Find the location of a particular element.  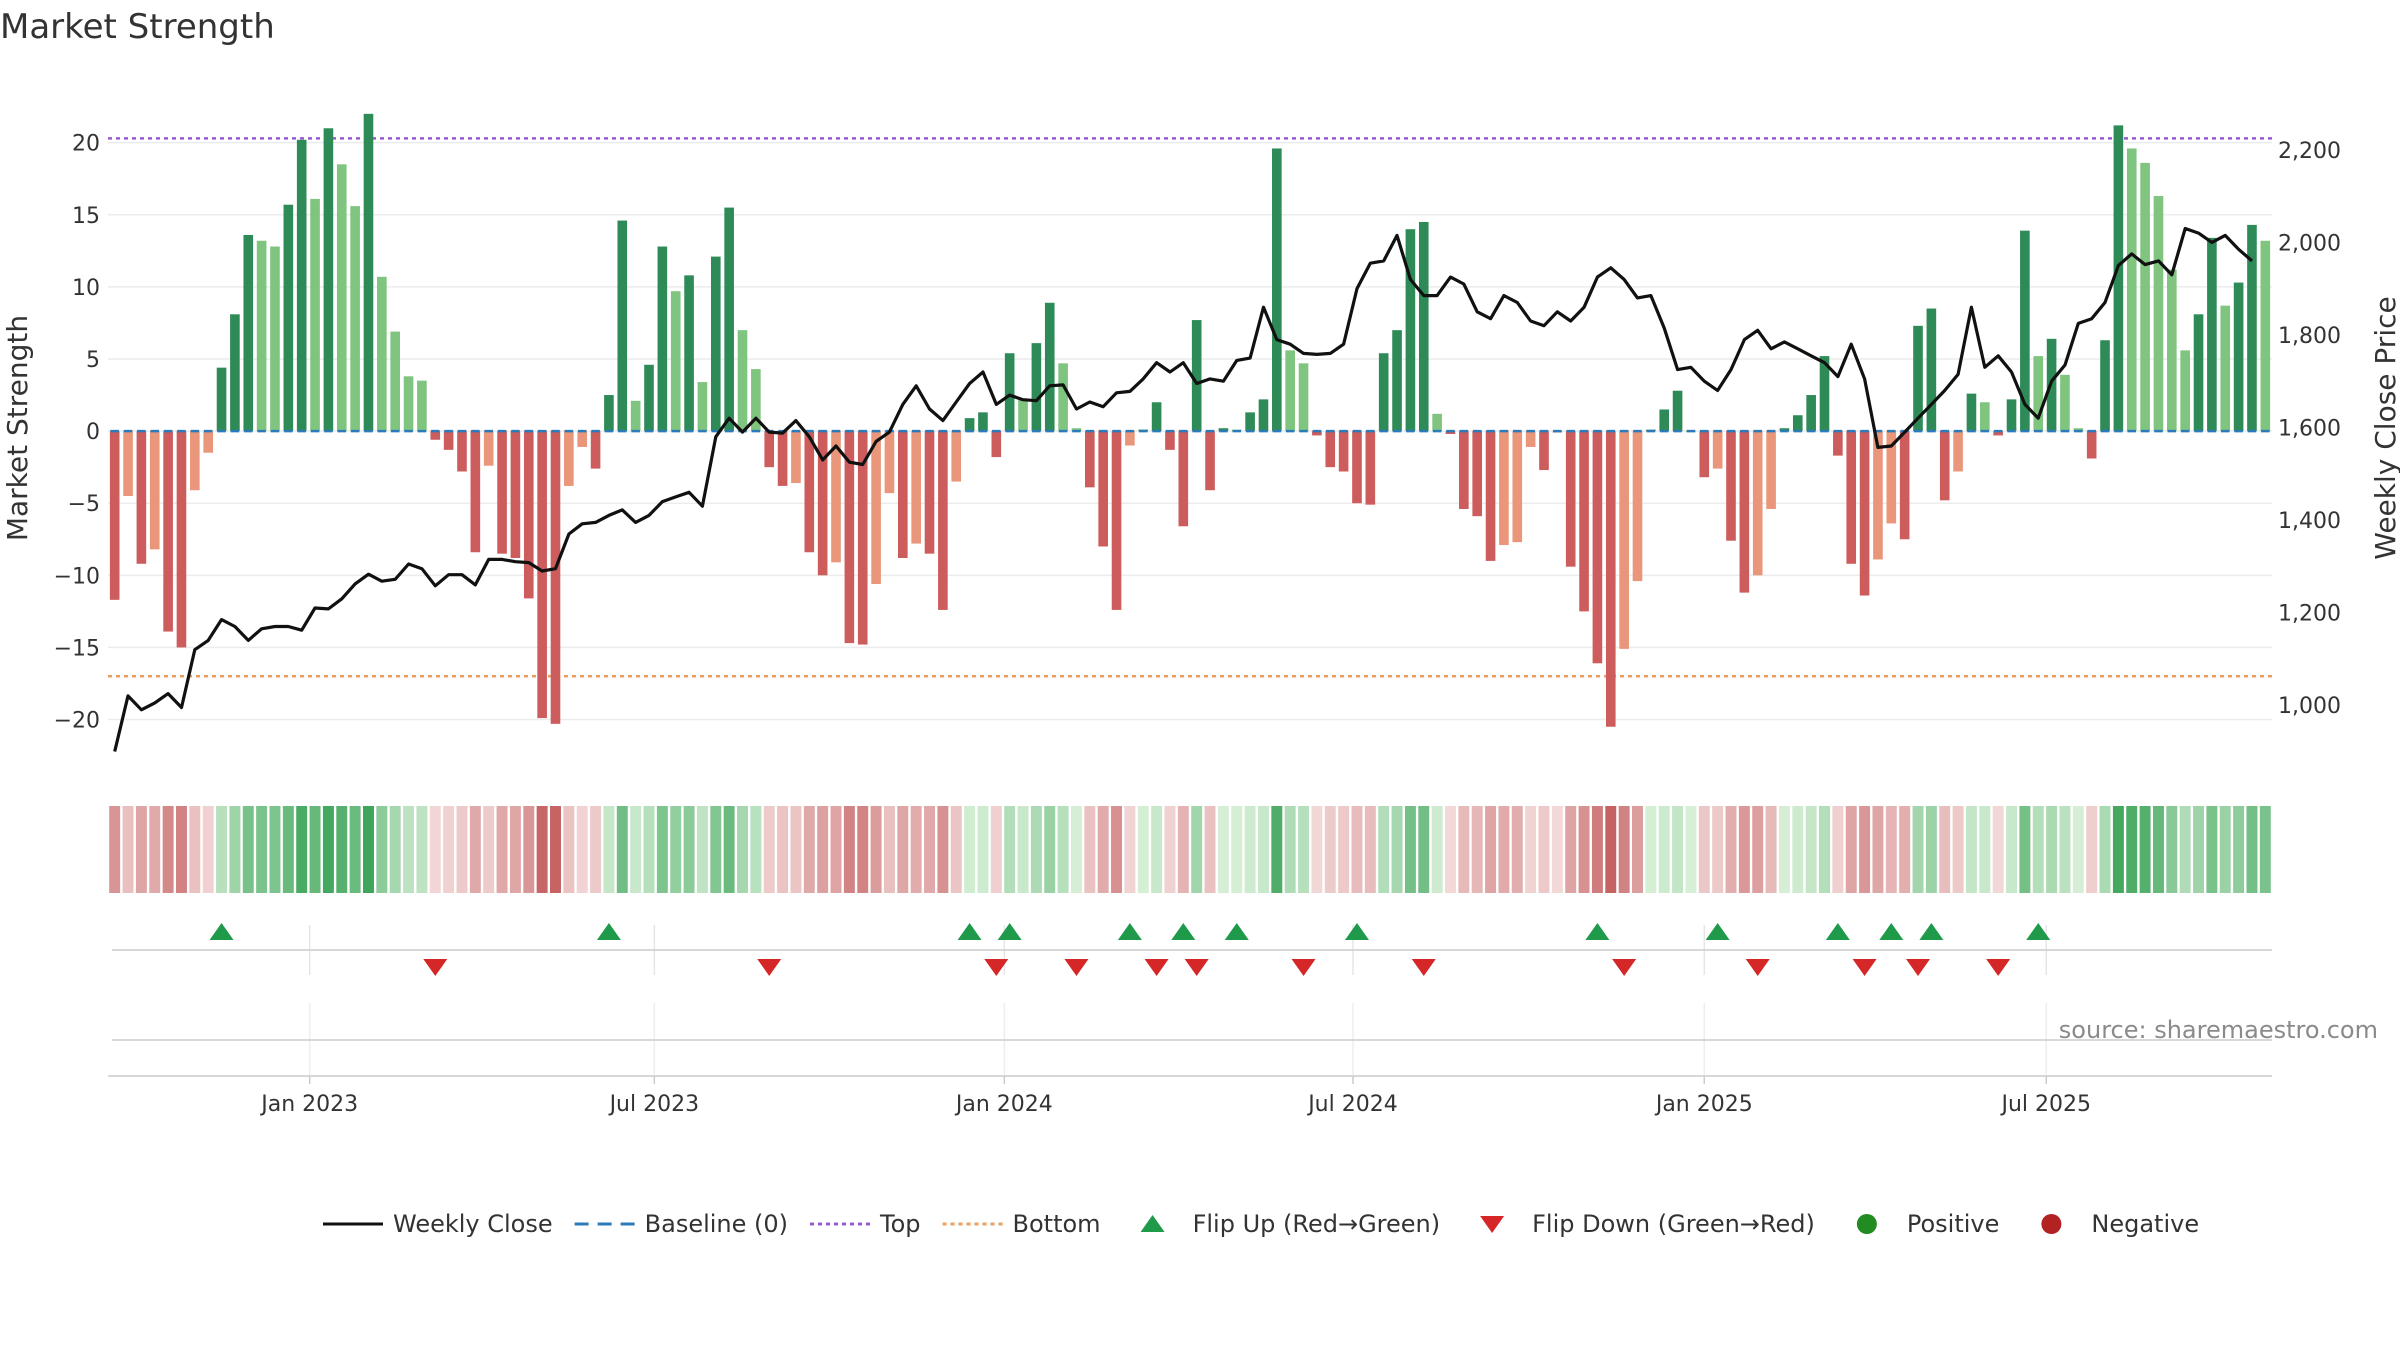

legend-label: Bottom is located at coordinates (1057, 1224).